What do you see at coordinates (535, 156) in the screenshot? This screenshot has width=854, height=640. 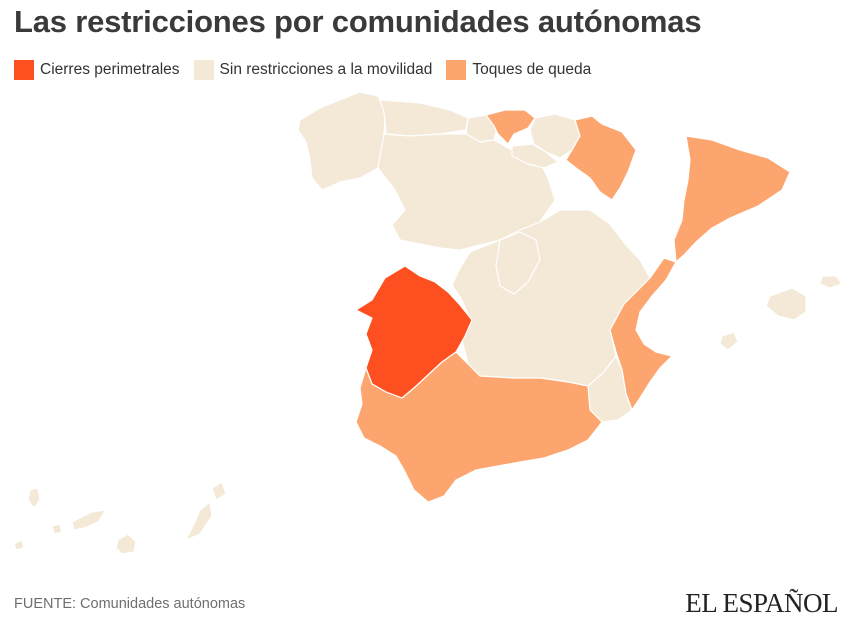 I see `region-la-rioja` at bounding box center [535, 156].